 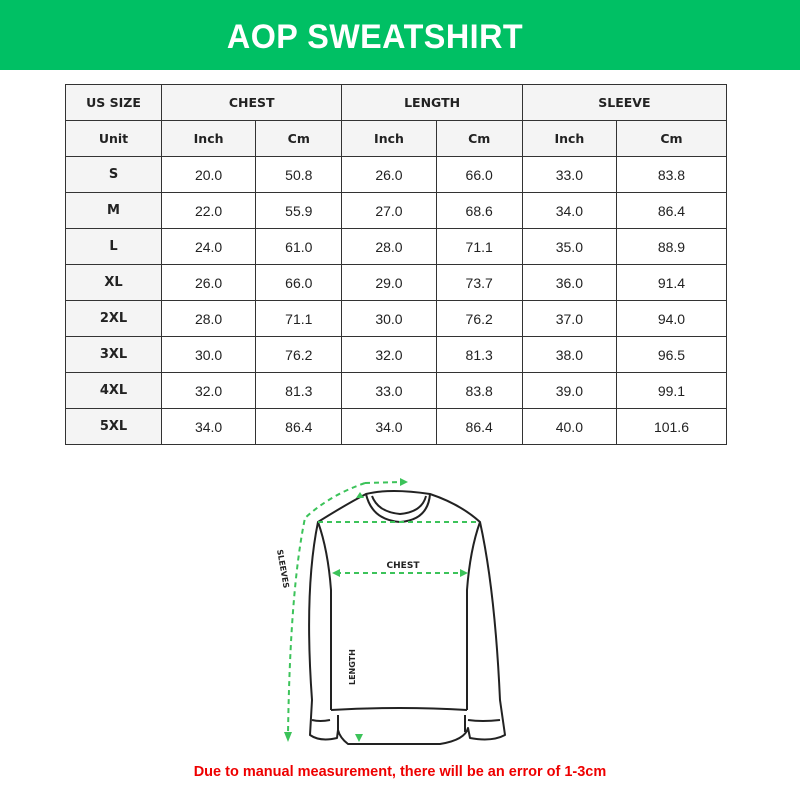 What do you see at coordinates (326, 609) in the screenshot?
I see `sleeve-arrow` at bounding box center [326, 609].